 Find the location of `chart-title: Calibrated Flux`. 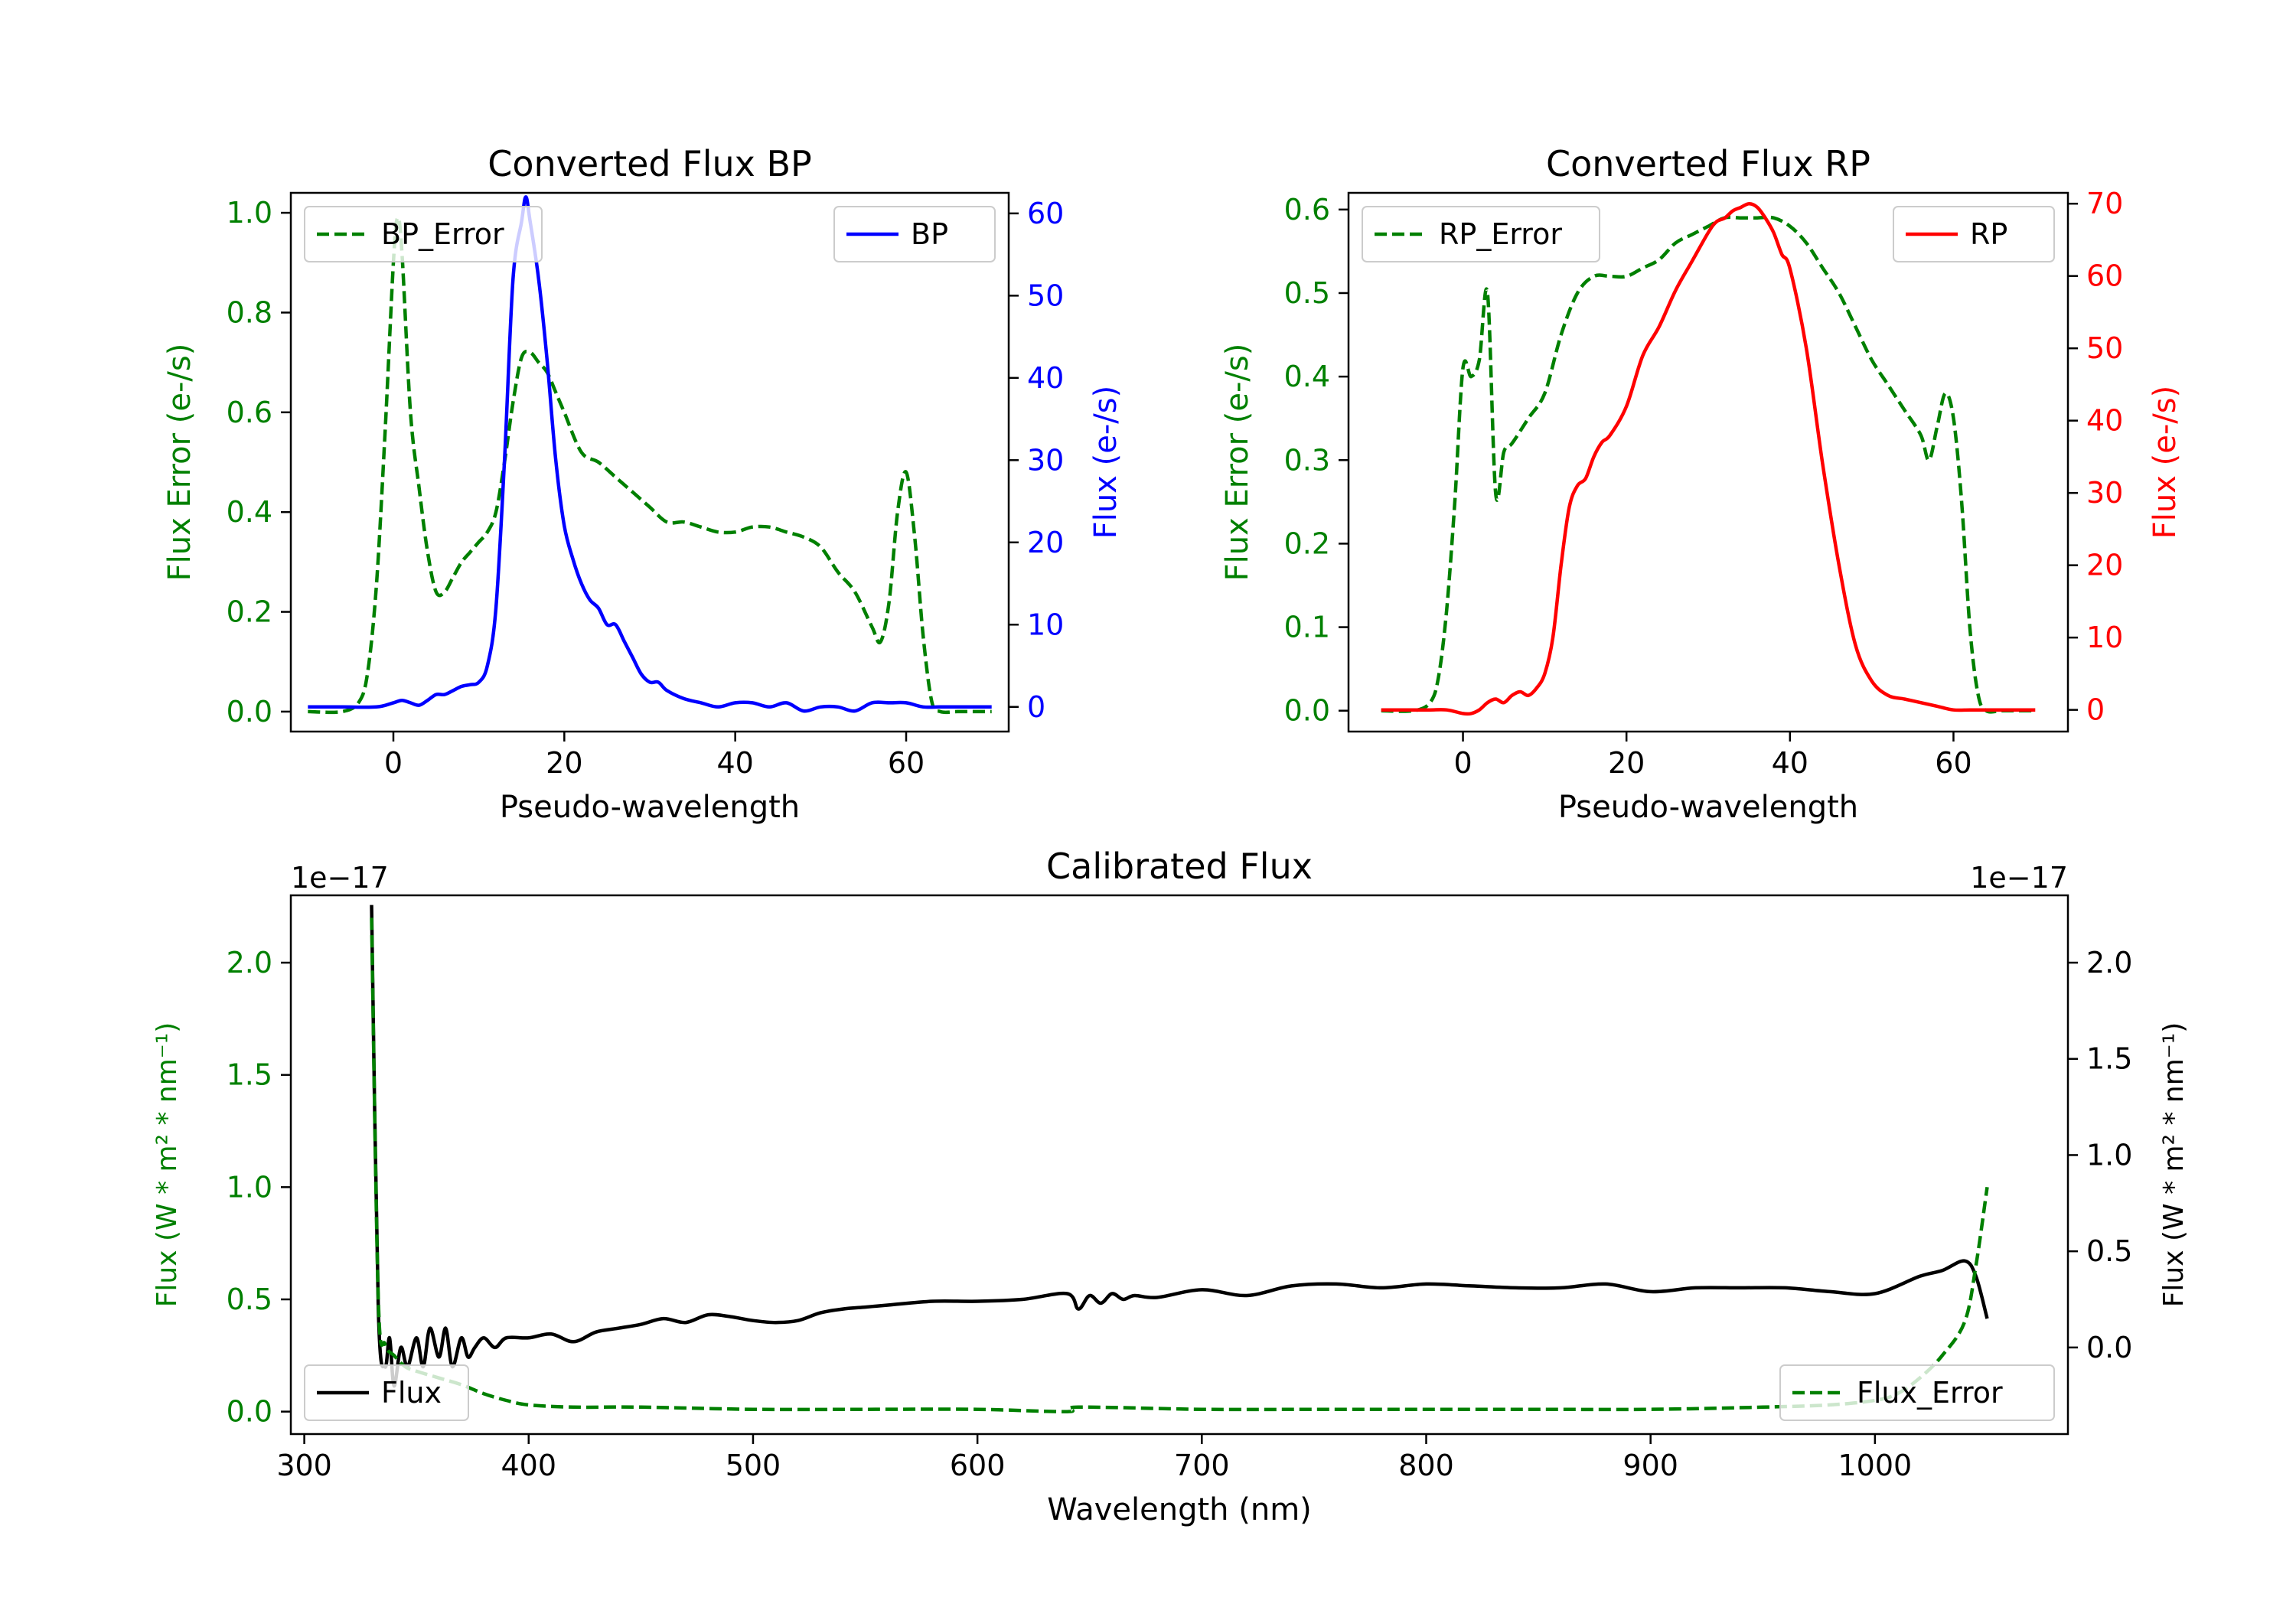

chart-title: Calibrated Flux is located at coordinates (1179, 867).